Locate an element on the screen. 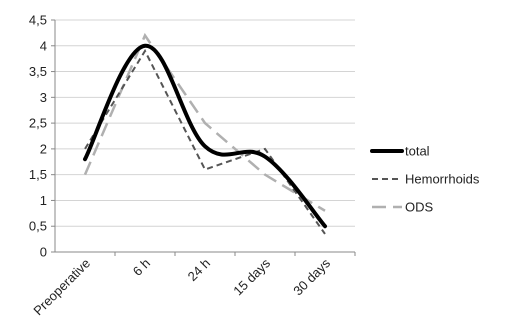 This screenshot has width=506, height=336. y-tick-label: 3 is located at coordinates (43, 97).